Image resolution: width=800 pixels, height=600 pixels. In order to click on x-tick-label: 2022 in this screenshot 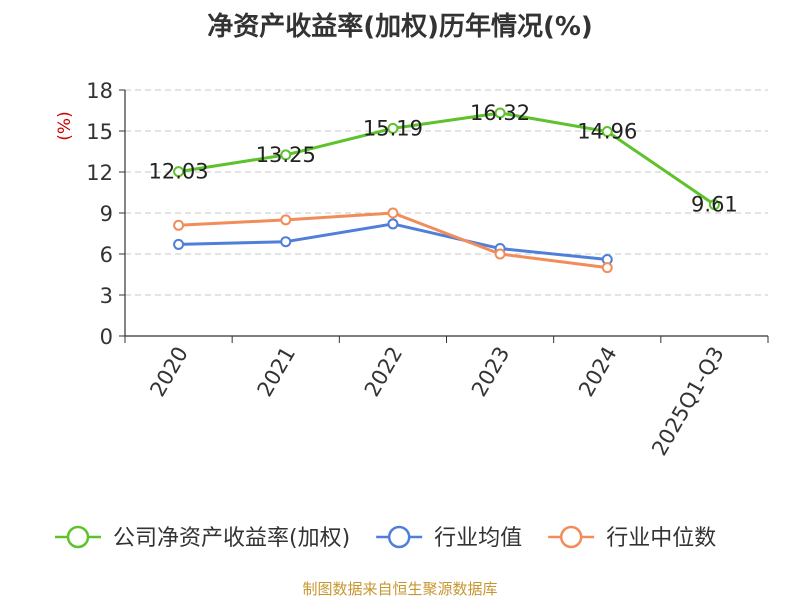, I will do `click(384, 372)`.